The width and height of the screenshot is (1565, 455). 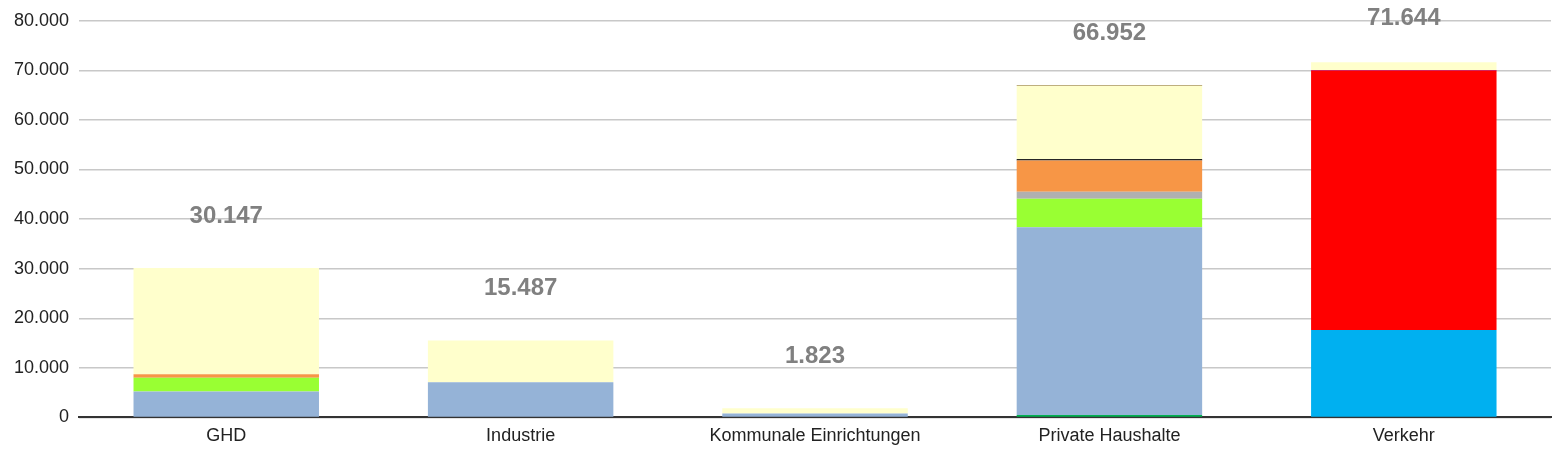 I want to click on y-tick-label: 20.000, so click(x=41, y=317).